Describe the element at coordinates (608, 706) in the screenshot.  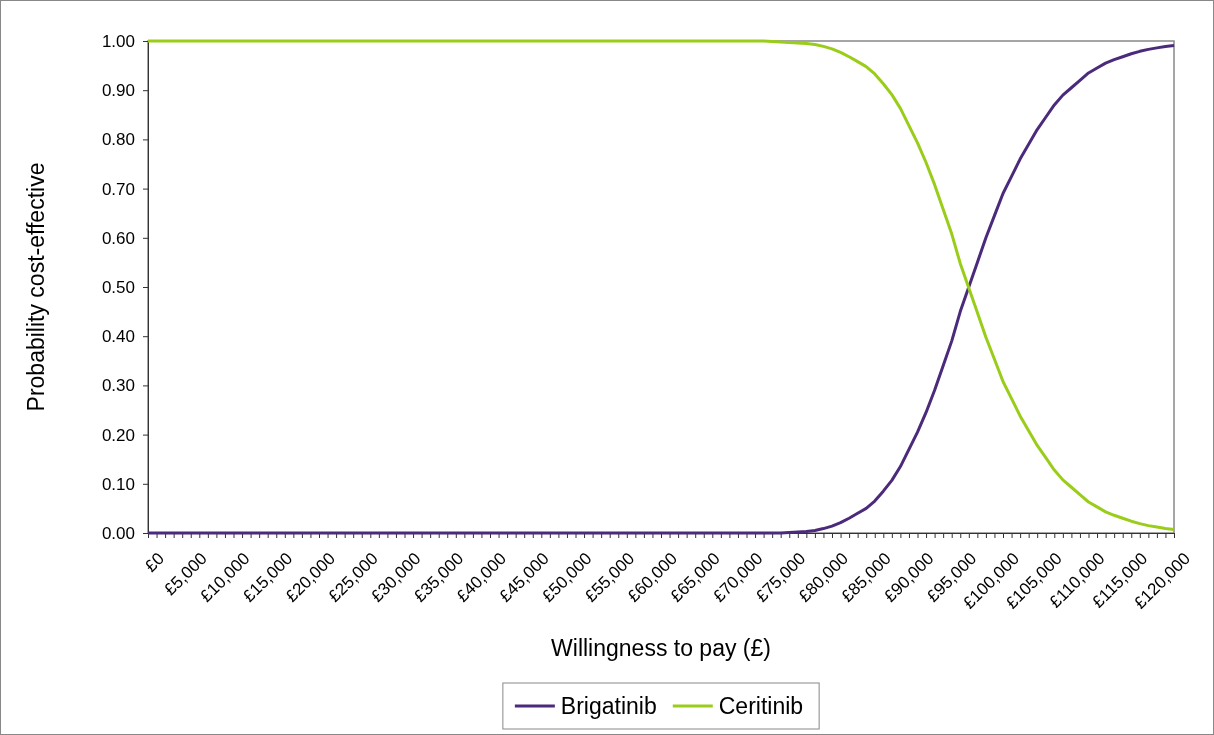
I see `legend-label: Brigatinib` at that location.